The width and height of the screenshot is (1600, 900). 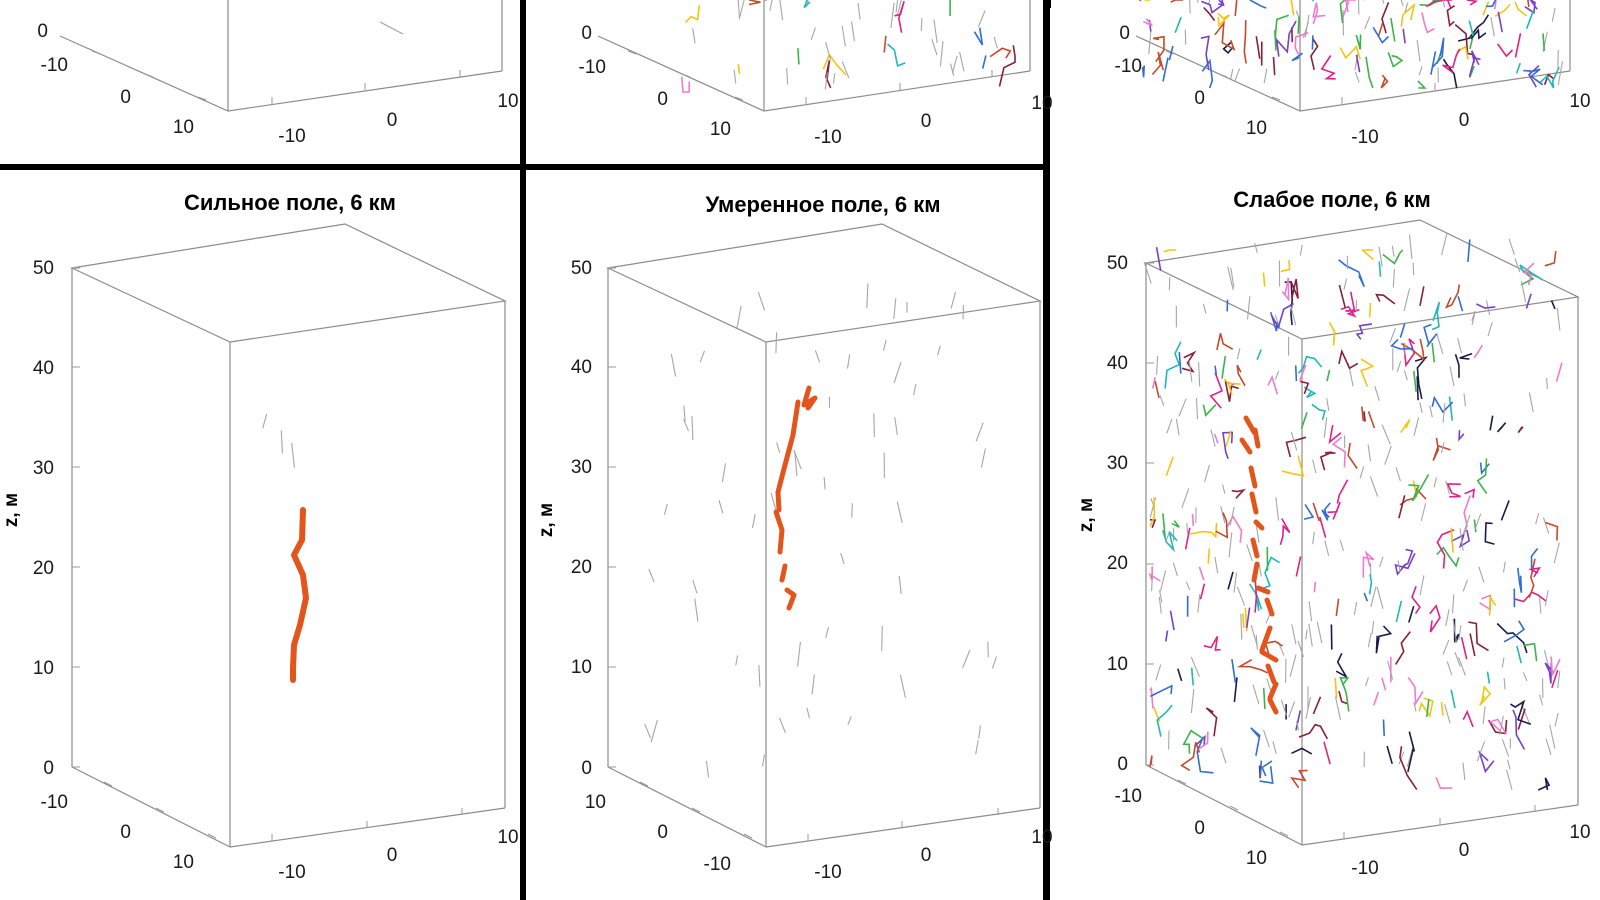 I want to click on z-tick-label: 40, so click(x=43, y=368).